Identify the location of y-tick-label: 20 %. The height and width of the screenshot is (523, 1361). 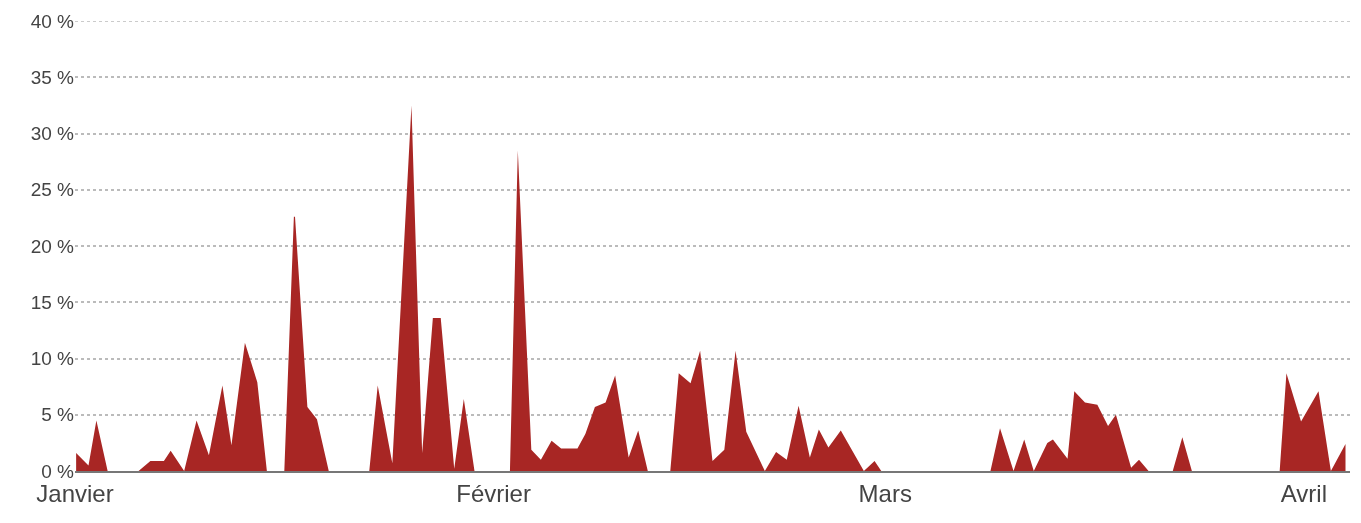
(52, 246).